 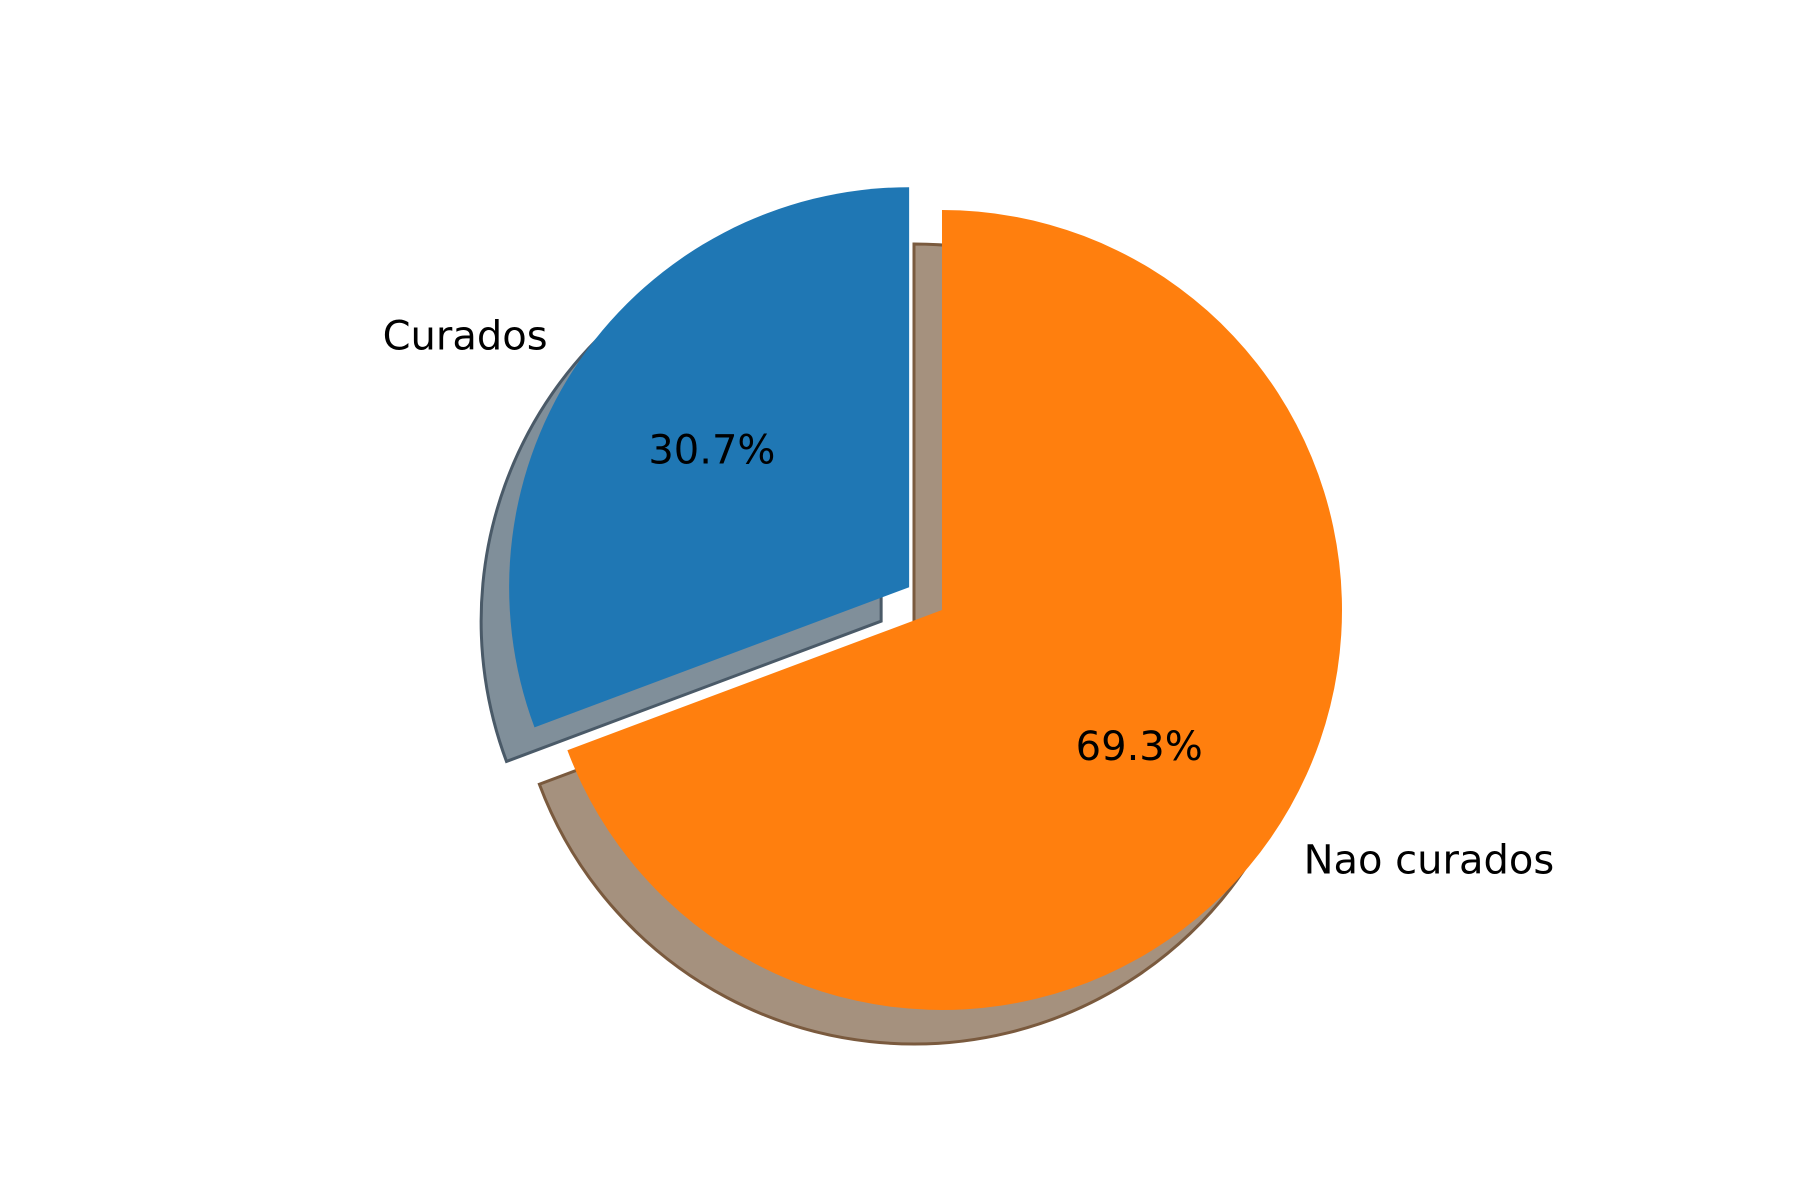 What do you see at coordinates (1139, 747) in the screenshot?
I see `pct-label-nao-curados: 69.3%` at bounding box center [1139, 747].